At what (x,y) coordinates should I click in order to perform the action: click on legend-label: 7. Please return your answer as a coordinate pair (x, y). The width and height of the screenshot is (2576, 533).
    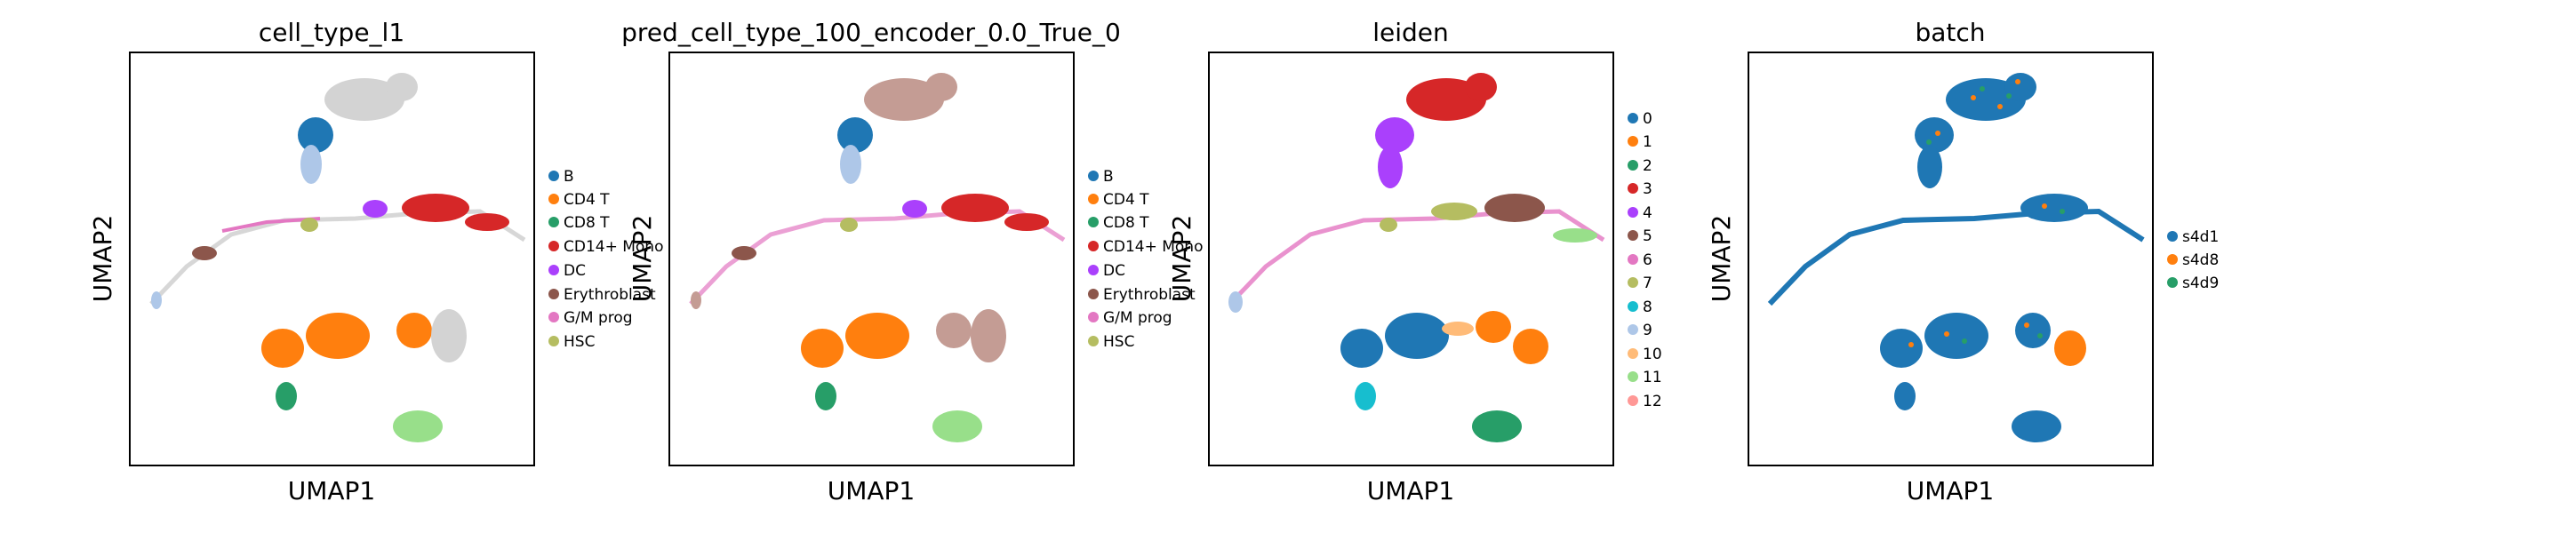
    Looking at the image, I should click on (1647, 283).